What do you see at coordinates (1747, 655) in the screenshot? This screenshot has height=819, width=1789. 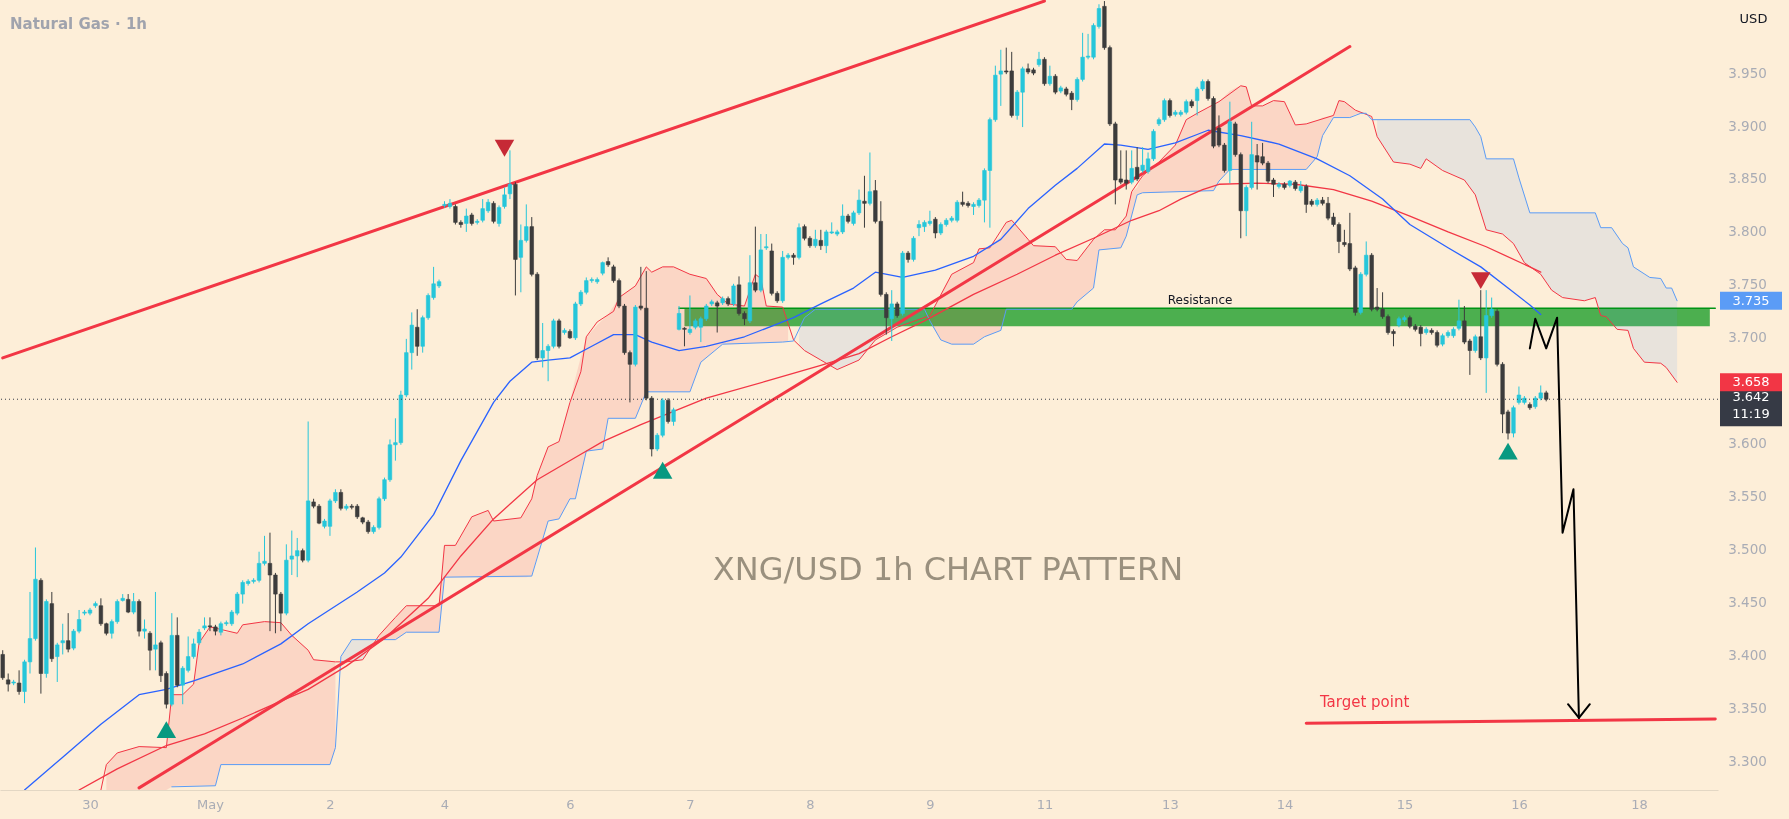 I see `y-tick-label: 3.400` at bounding box center [1747, 655].